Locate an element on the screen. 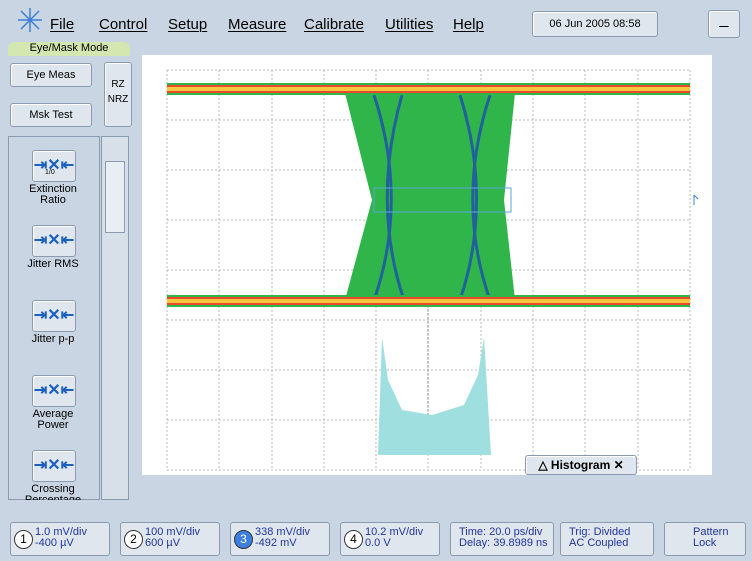  channel-settings: 100 mV/div 600 µV is located at coordinates (172, 538).